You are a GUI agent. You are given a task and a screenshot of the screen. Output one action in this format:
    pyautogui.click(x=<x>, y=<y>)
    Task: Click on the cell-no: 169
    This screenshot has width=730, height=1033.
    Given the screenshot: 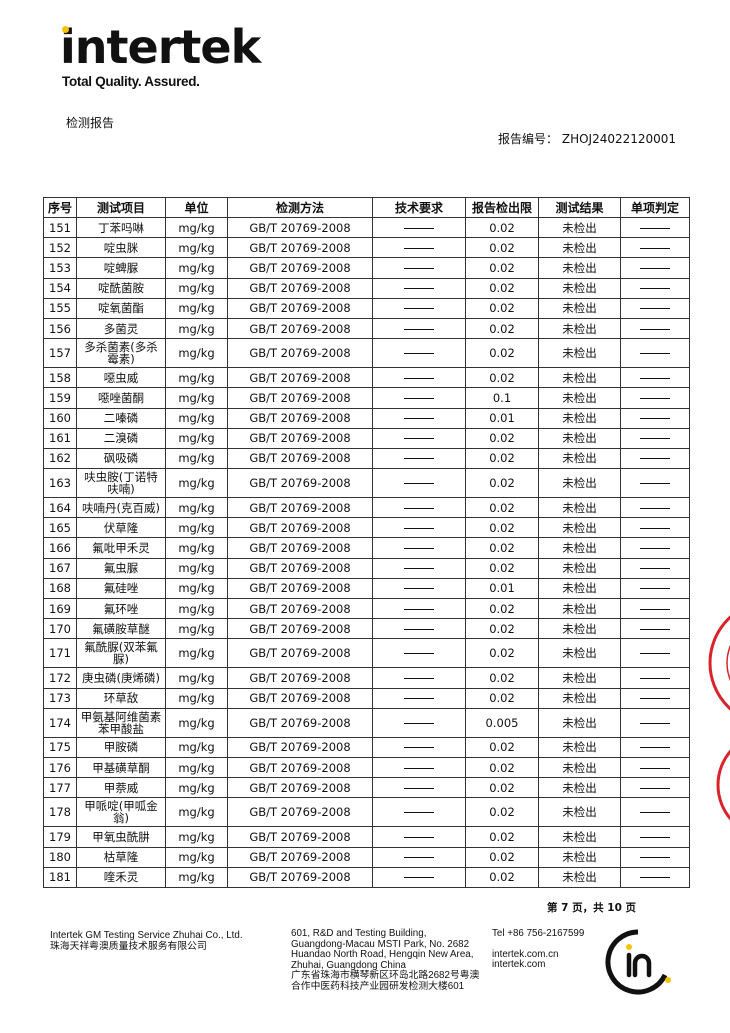 What is the action you would take?
    pyautogui.click(x=60, y=608)
    